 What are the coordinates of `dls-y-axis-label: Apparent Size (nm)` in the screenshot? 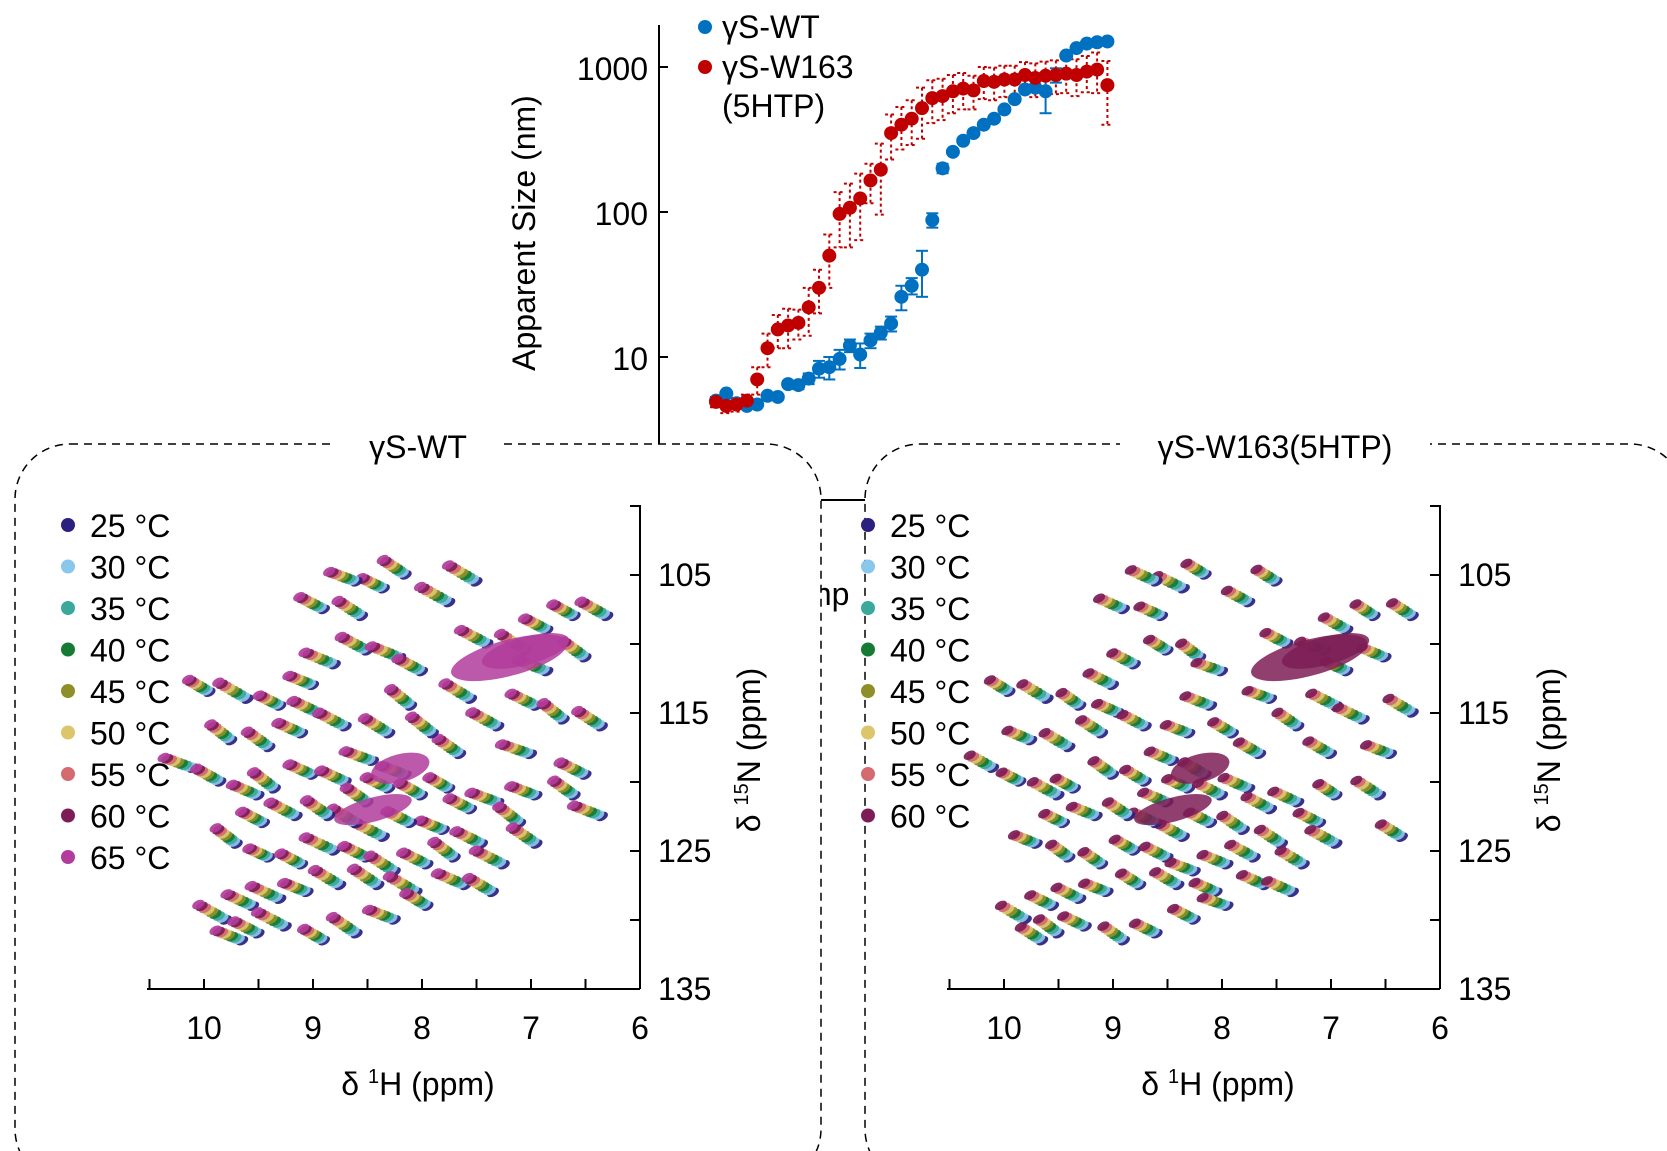 It's located at (524, 233).